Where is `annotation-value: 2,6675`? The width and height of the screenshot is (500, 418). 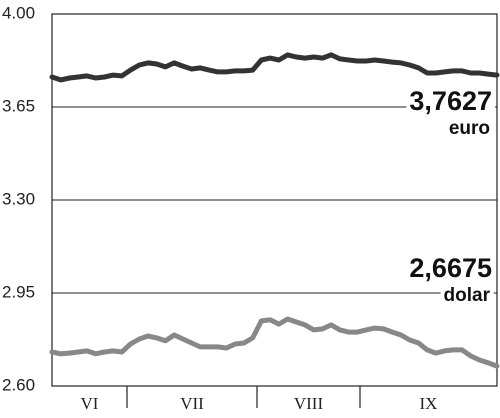 annotation-value: 2,6675 is located at coordinates (450, 268).